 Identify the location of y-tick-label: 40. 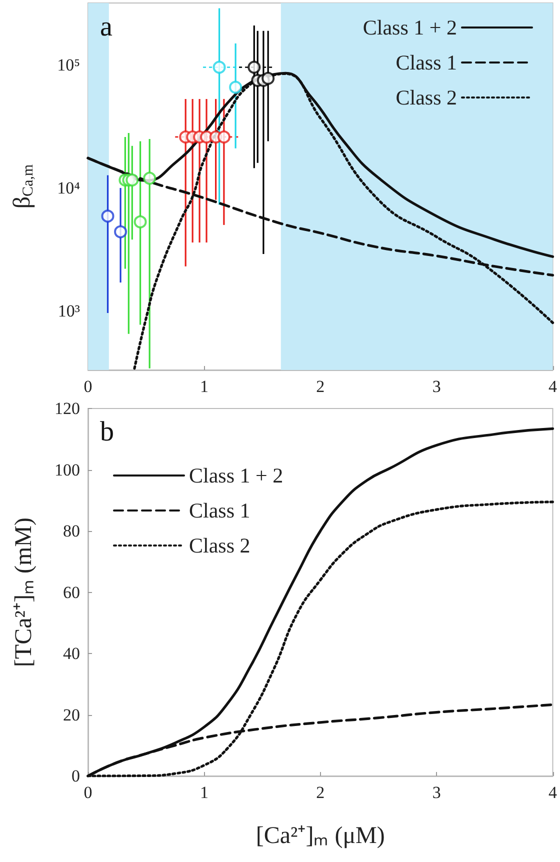
(71, 653).